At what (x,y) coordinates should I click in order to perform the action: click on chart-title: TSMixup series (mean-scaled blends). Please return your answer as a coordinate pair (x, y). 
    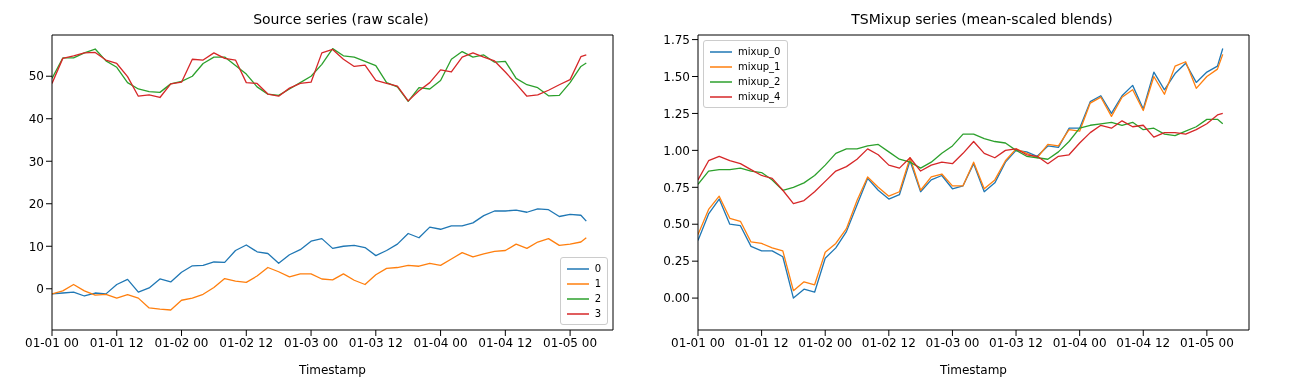
    Looking at the image, I should click on (982, 19).